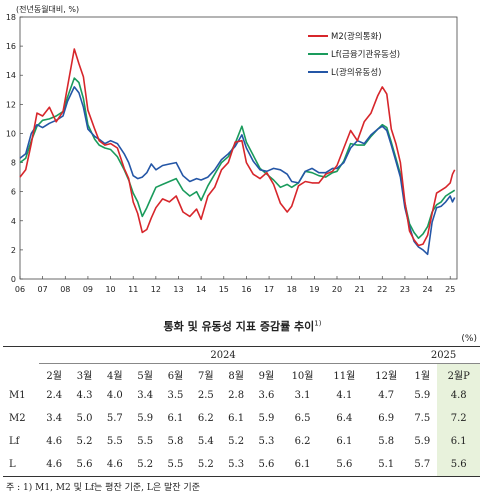 This screenshot has height=500, width=485. Describe the element at coordinates (236, 395) in the screenshot. I see `table-cell: 2.8` at that location.